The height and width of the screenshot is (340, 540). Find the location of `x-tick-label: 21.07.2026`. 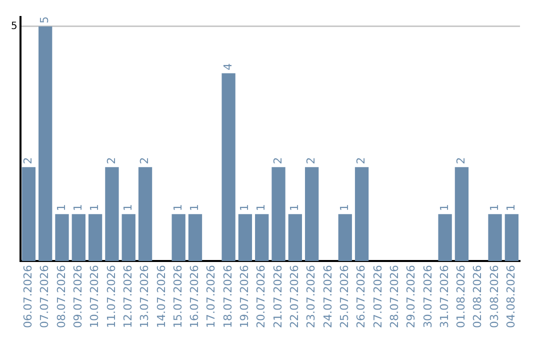

x-tick-label: 21.07.2026 is located at coordinates (277, 296).